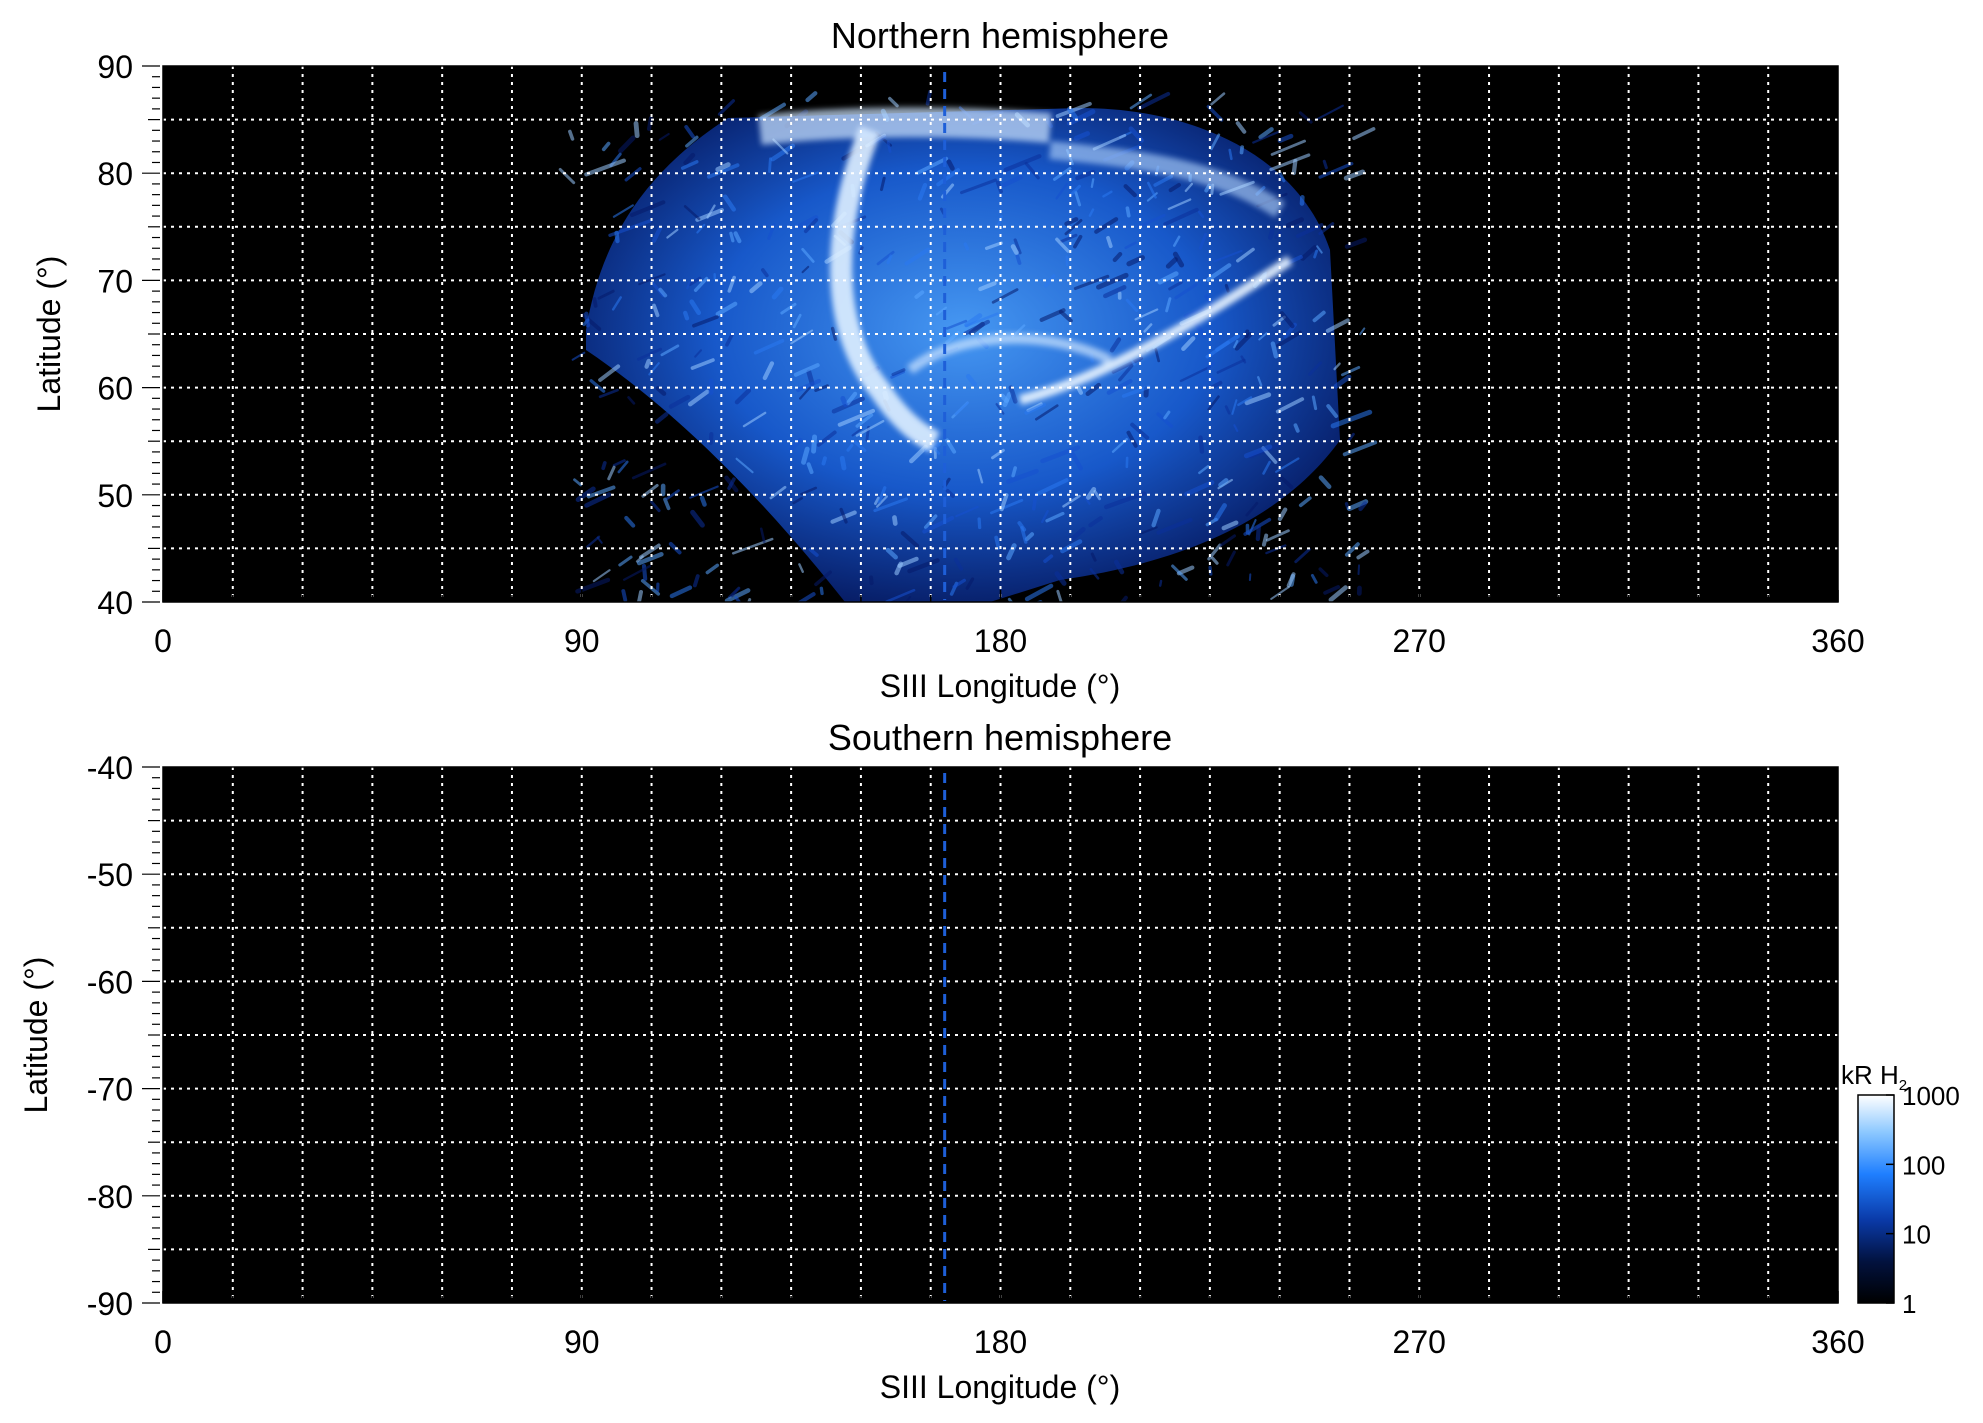 This screenshot has width=1983, height=1423. I want to click on colorbar: kR H2 1000 100 10 1, so click(1900, 1189).